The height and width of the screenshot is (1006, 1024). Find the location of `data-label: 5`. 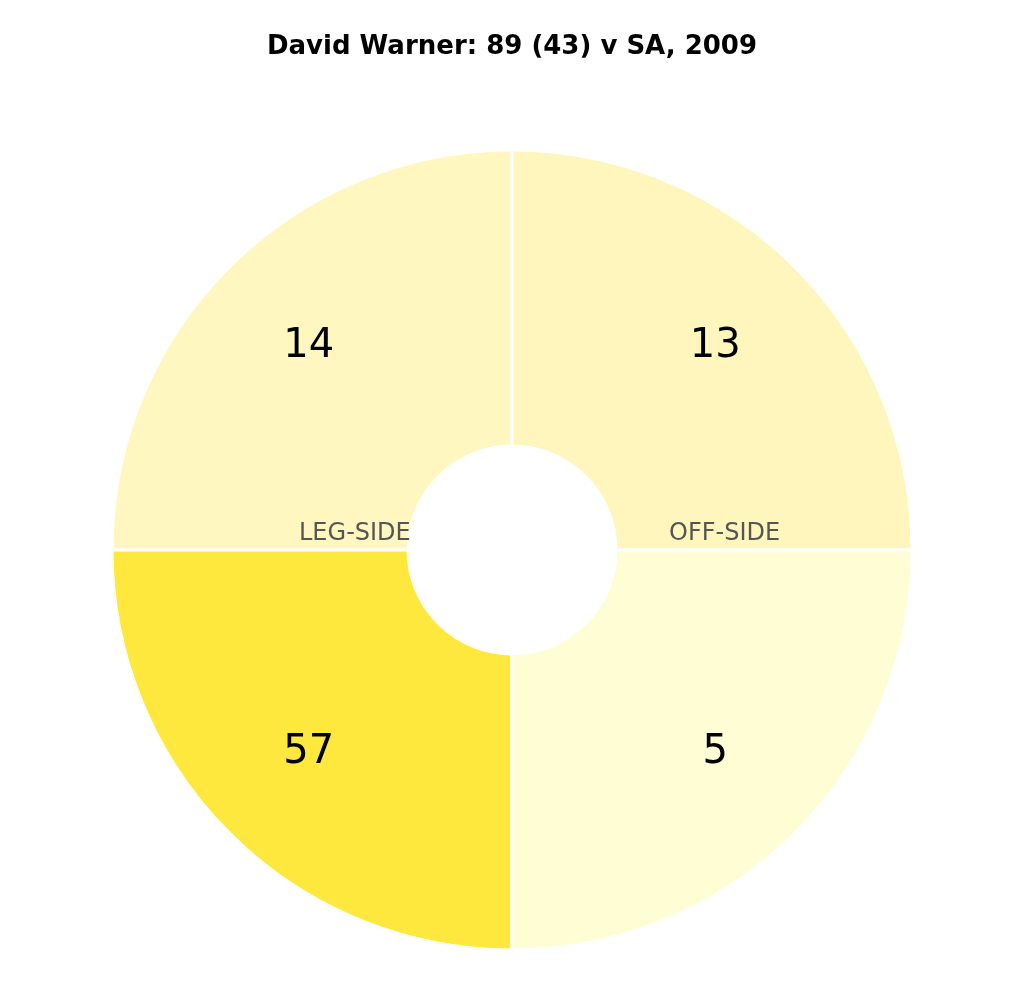

data-label: 5 is located at coordinates (715, 749).